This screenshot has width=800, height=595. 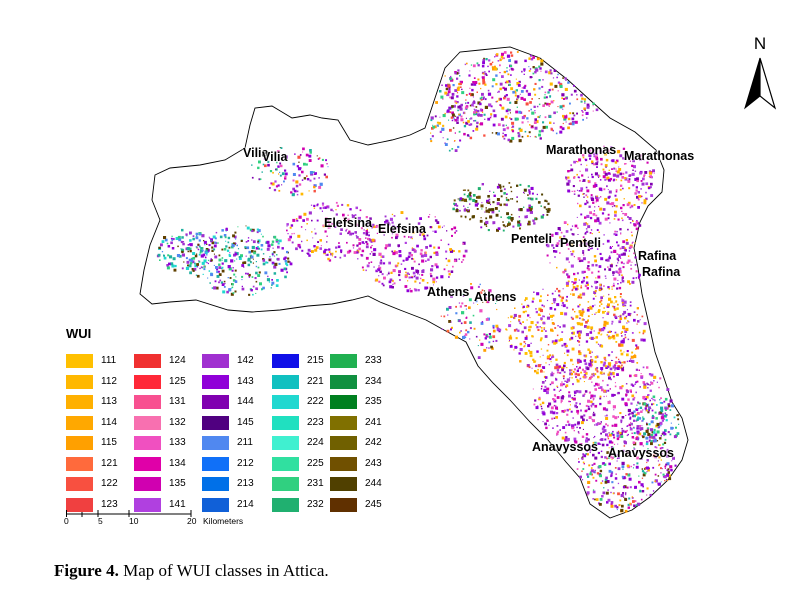 What do you see at coordinates (79, 504) in the screenshot?
I see `legend-swatch` at bounding box center [79, 504].